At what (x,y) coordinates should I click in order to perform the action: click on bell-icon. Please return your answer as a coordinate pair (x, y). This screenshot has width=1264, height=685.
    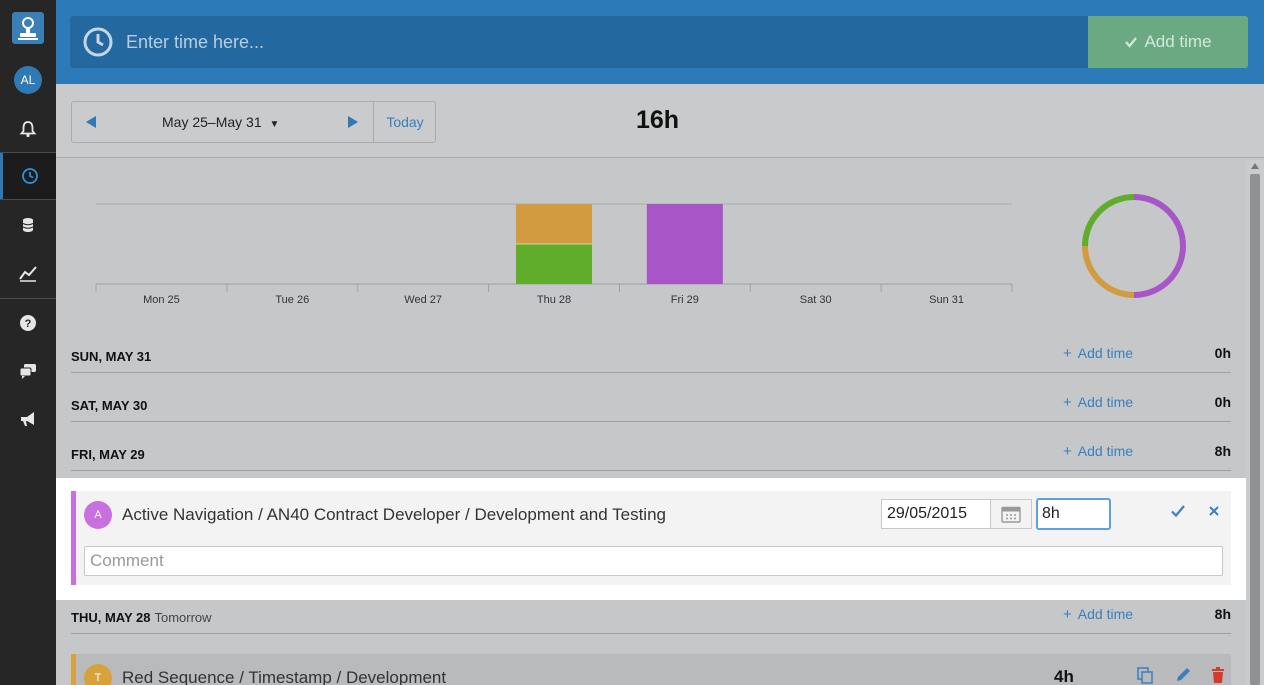
    Looking at the image, I should click on (28, 129).